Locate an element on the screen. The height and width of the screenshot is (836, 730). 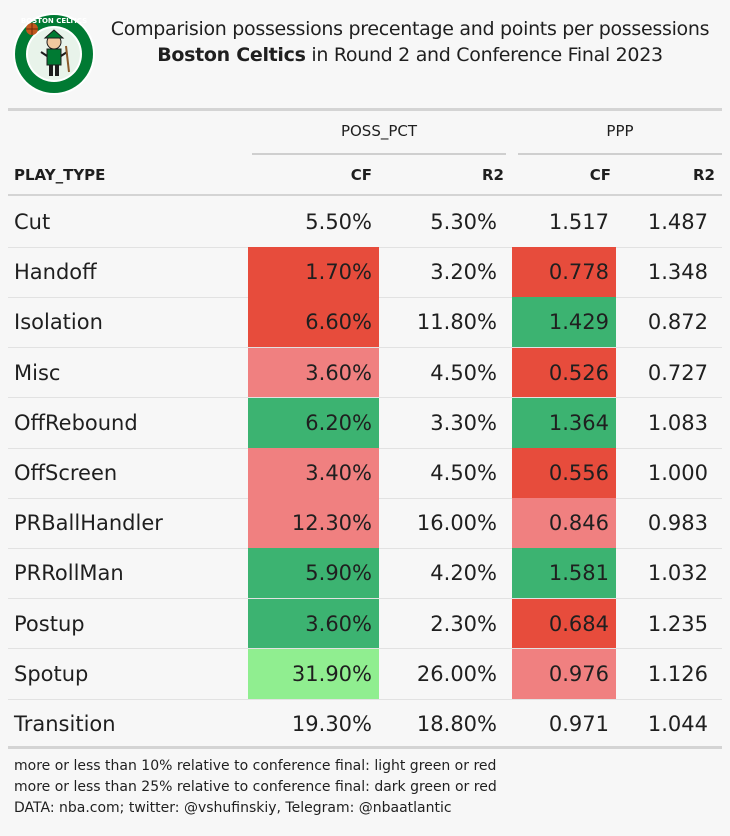
ppp-cf-value: 0.971 is located at coordinates (578, 724).